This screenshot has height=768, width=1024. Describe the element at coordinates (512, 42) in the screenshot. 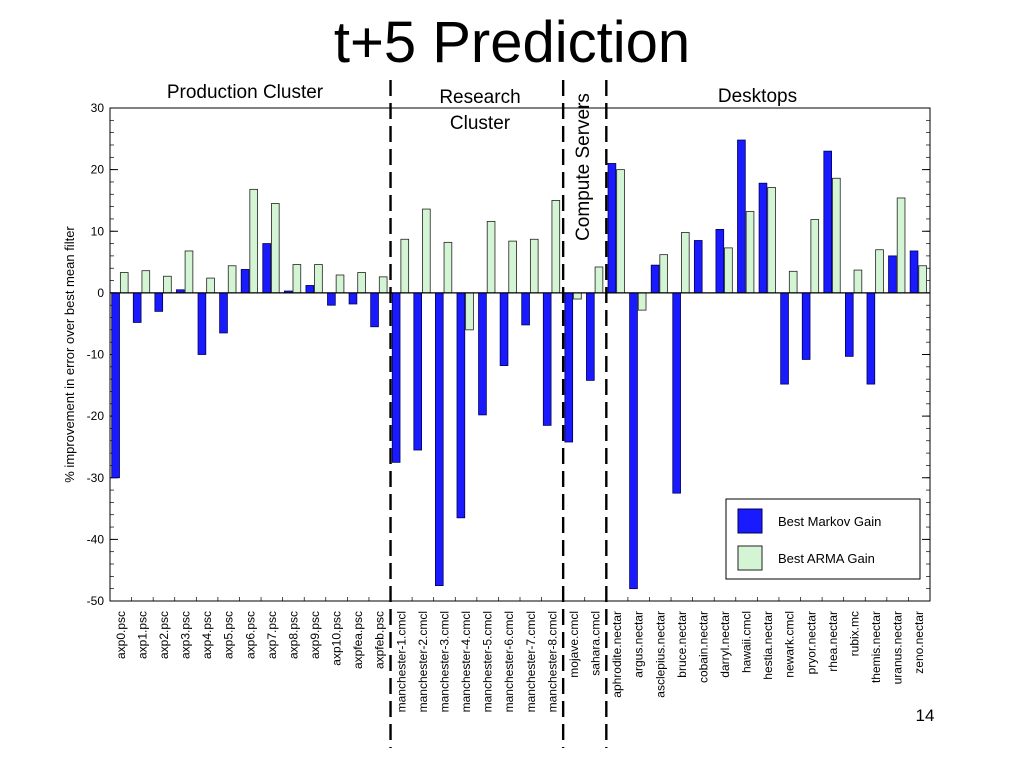

I see `slide-title: t+5 Prediction` at that location.